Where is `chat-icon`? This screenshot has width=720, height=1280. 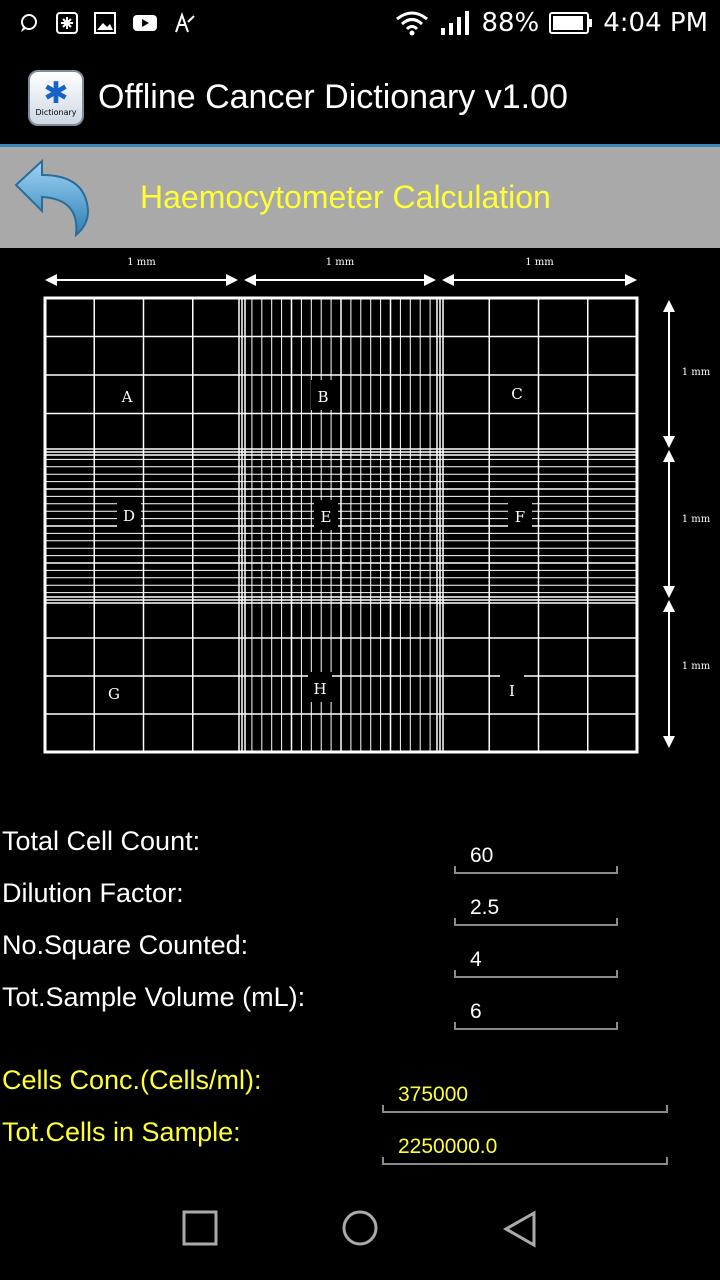
chat-icon is located at coordinates (29, 23).